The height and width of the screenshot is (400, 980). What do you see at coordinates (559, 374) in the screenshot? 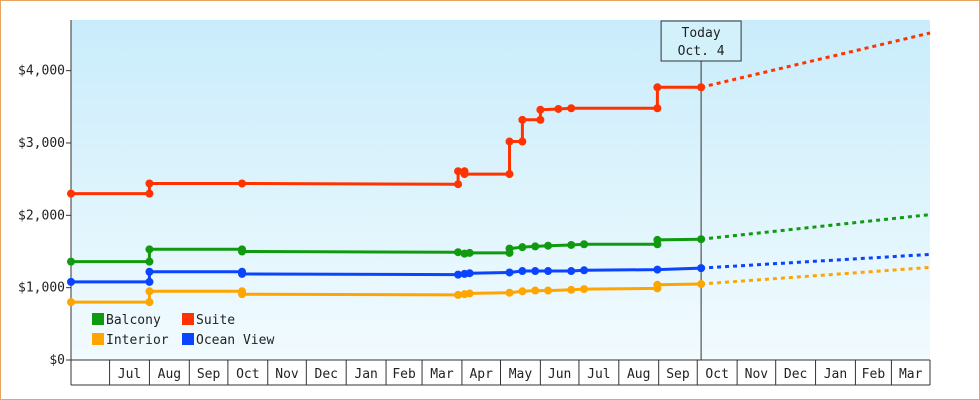
I see `x-month-label: Jun` at bounding box center [559, 374].